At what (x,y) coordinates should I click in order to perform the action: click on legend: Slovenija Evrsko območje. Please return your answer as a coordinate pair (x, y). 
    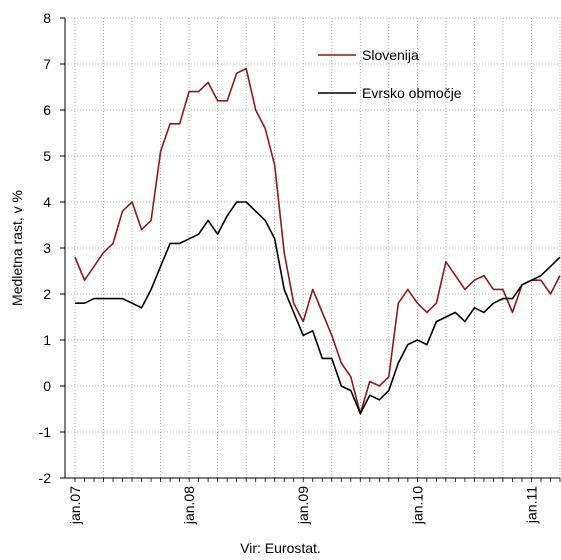
    Looking at the image, I should click on (390, 74).